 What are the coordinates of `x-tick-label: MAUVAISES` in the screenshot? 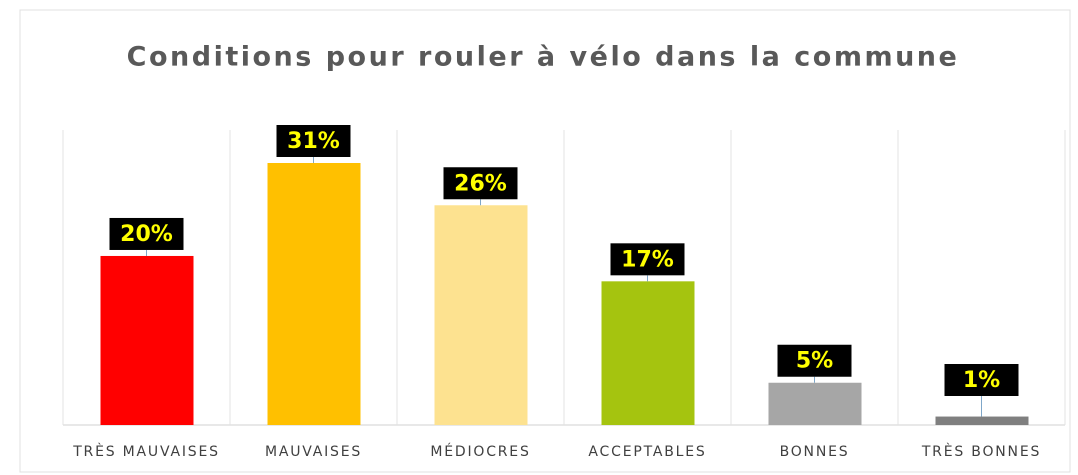 It's located at (313, 452).